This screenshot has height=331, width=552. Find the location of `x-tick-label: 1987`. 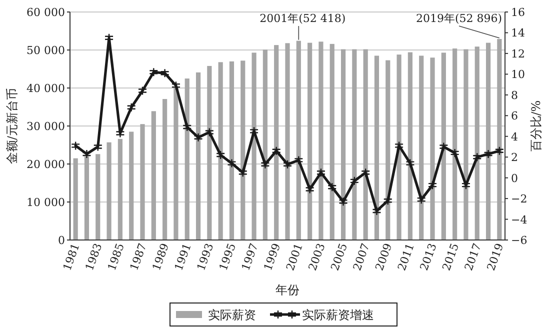

x-tick-label: 1987 is located at coordinates (139, 257).